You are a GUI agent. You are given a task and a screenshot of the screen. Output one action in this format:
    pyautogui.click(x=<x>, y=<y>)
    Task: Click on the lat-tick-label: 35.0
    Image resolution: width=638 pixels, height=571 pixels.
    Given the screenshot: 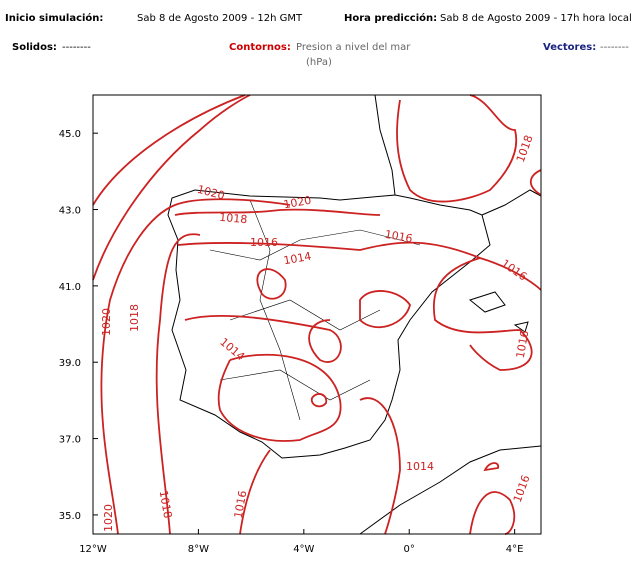 What is the action you would take?
    pyautogui.click(x=70, y=516)
    